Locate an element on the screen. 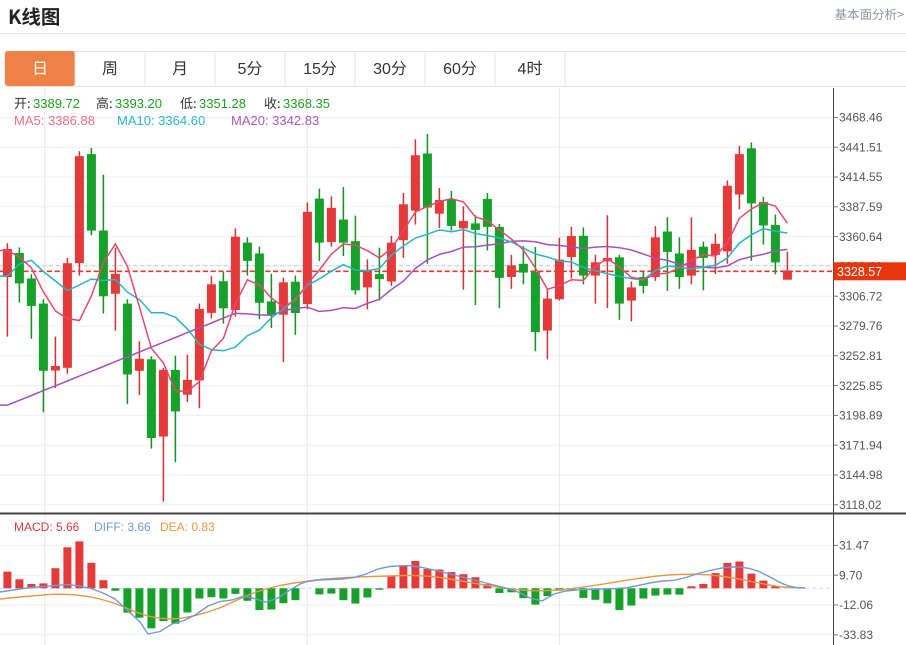 The width and height of the screenshot is (906, 645). svg-text: -33.83 is located at coordinates (856, 635).